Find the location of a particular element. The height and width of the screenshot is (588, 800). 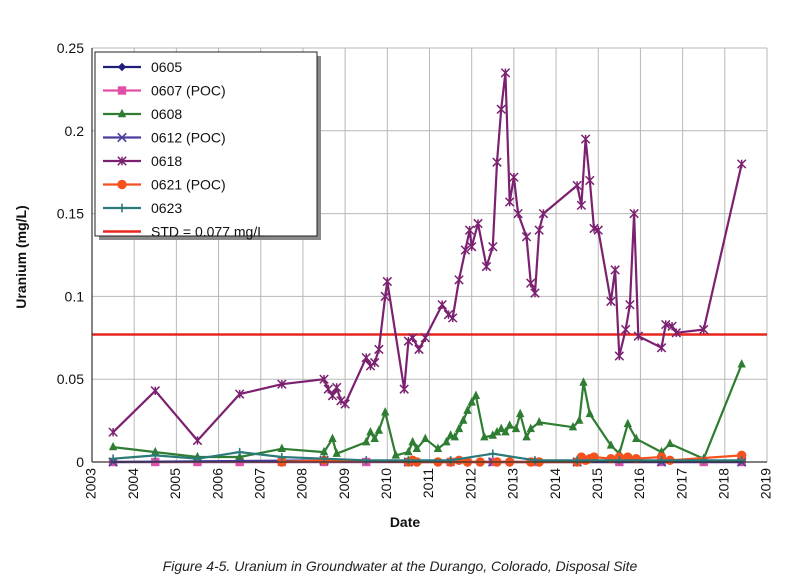

x-tick-label: 2016 is located at coordinates (639, 483).